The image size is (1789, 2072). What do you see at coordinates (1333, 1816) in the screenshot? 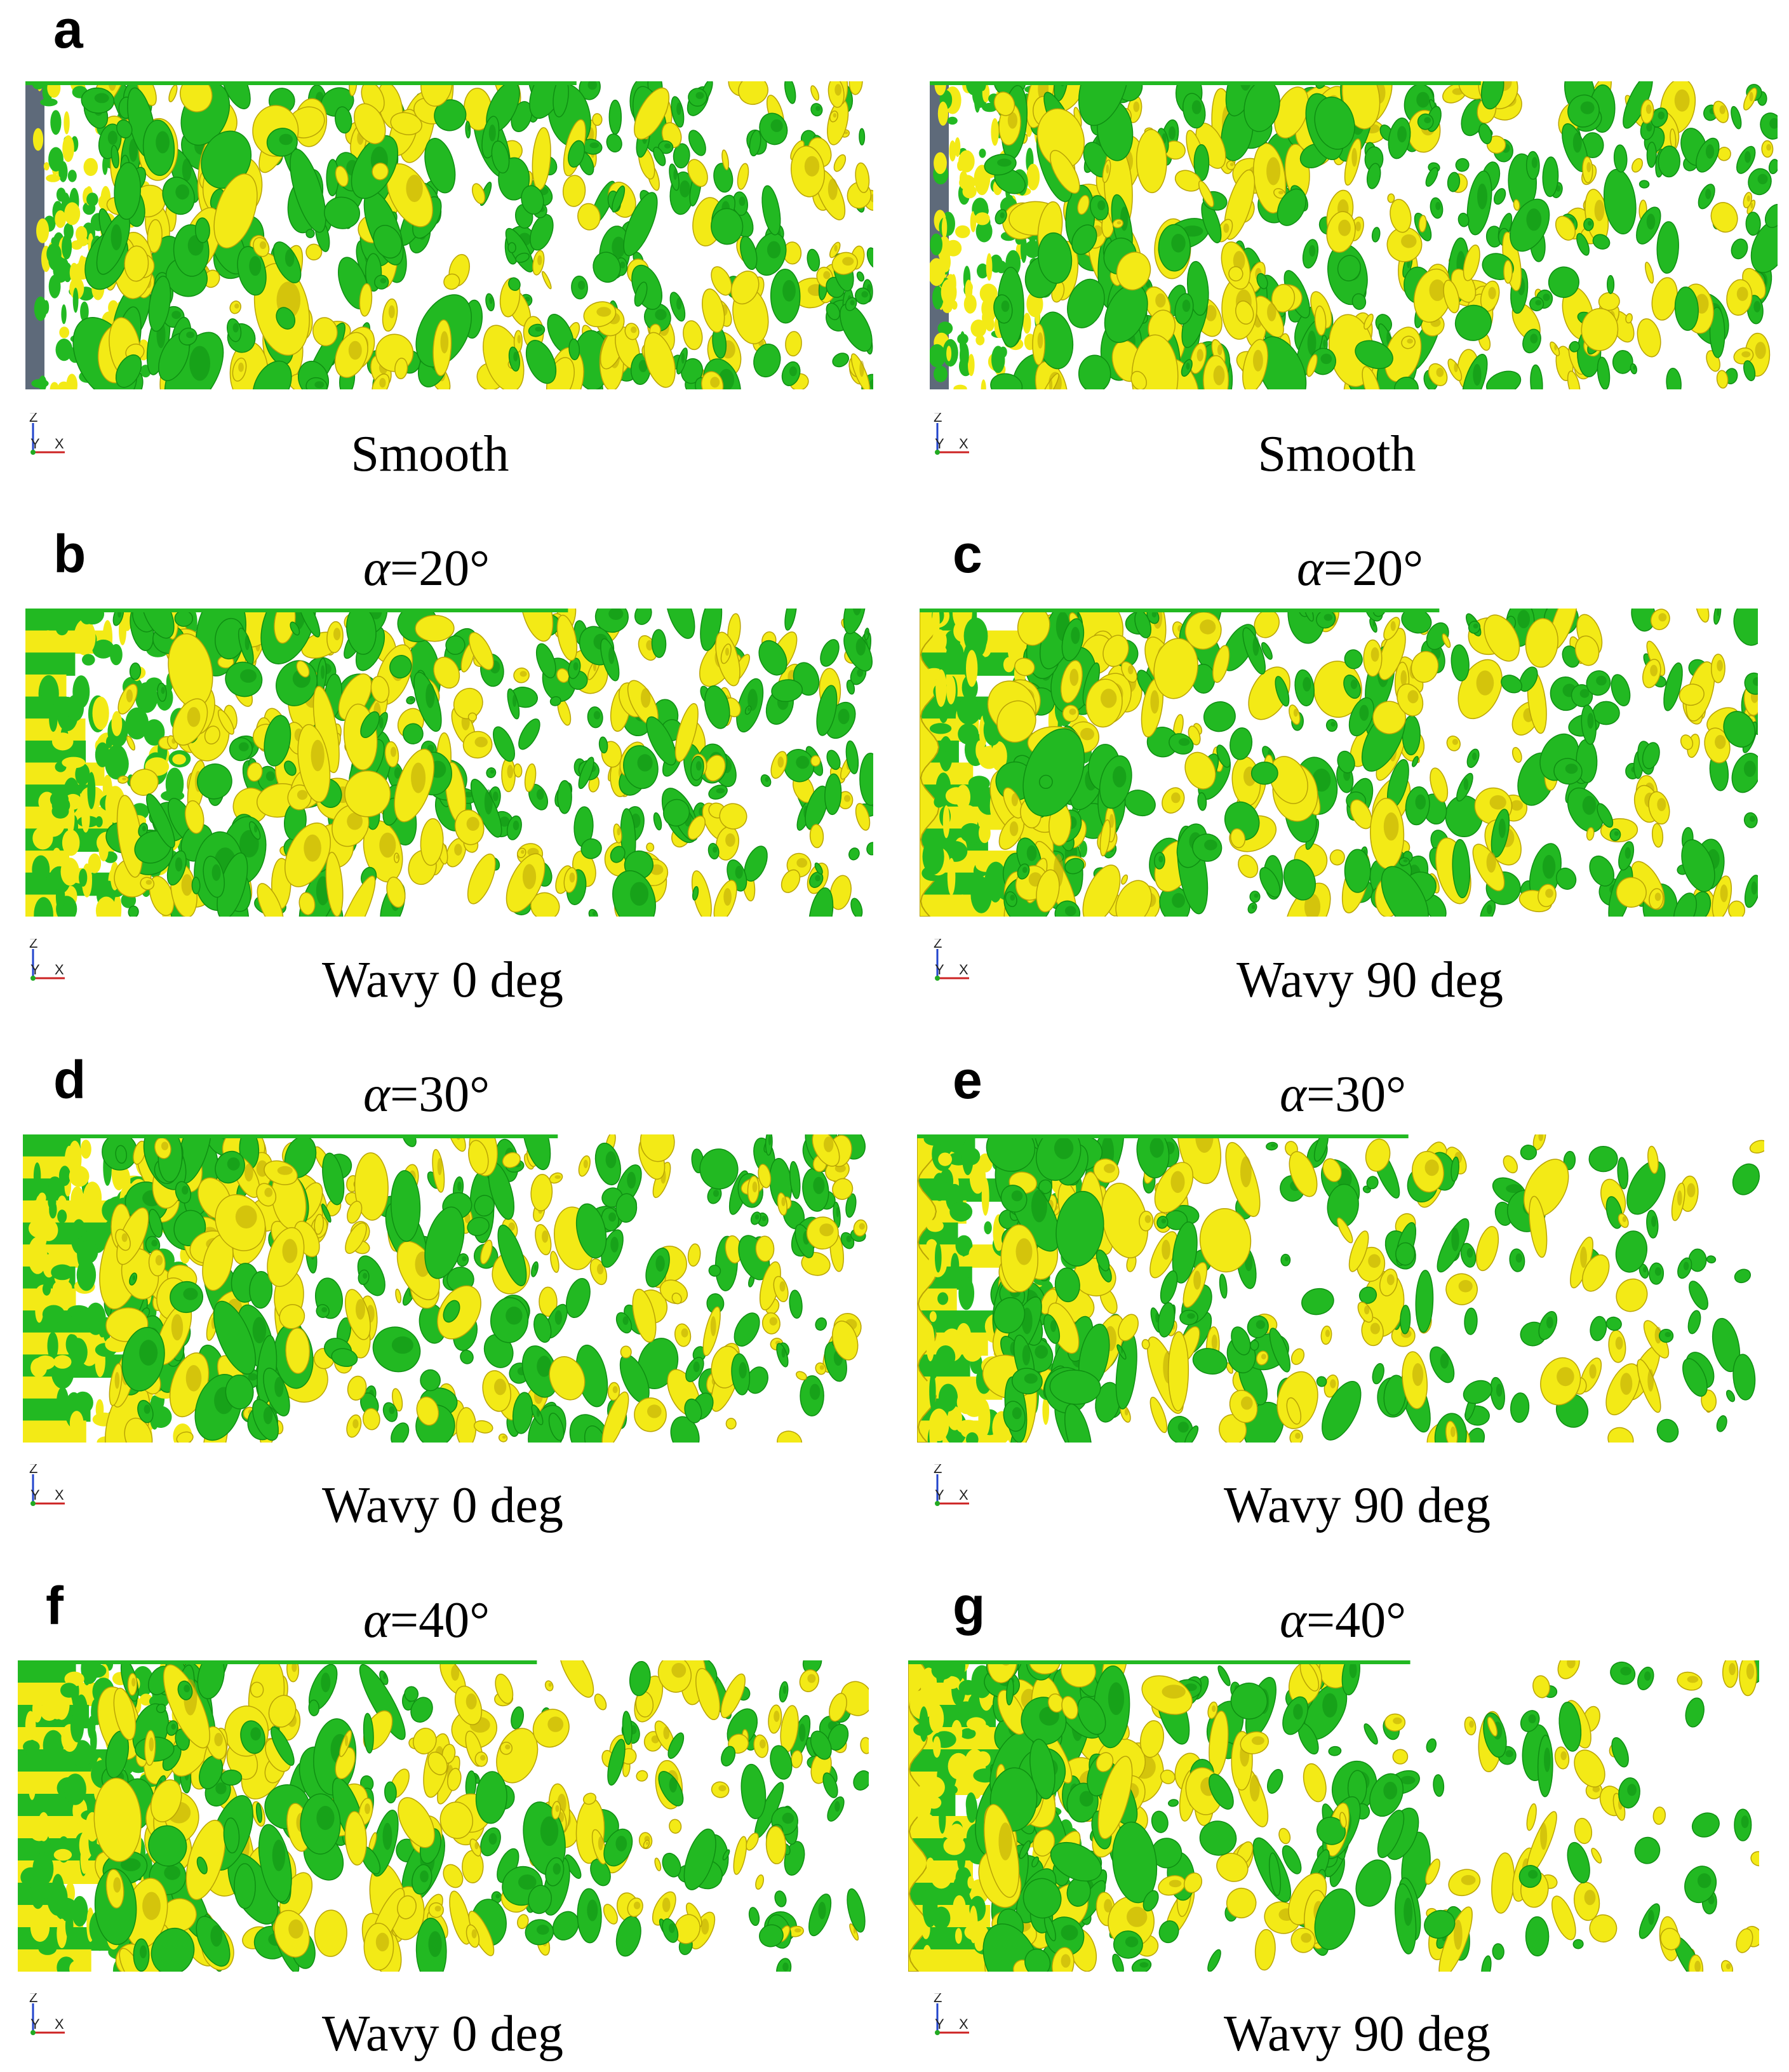
I see `vortex-render-g` at bounding box center [1333, 1816].